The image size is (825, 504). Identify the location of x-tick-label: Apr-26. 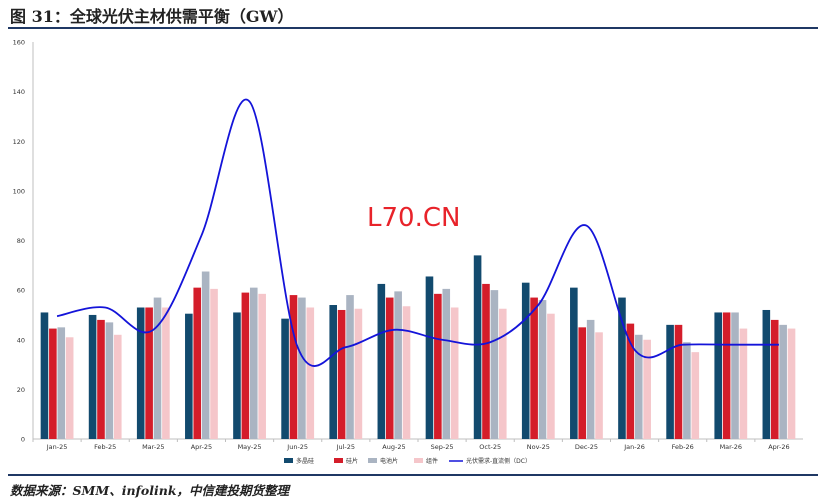
(778, 447).